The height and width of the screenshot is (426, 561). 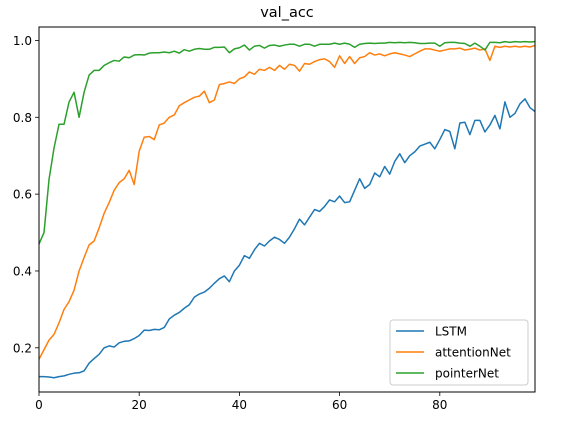 What do you see at coordinates (451, 332) in the screenshot?
I see `legend-label-LSTM: LSTM` at bounding box center [451, 332].